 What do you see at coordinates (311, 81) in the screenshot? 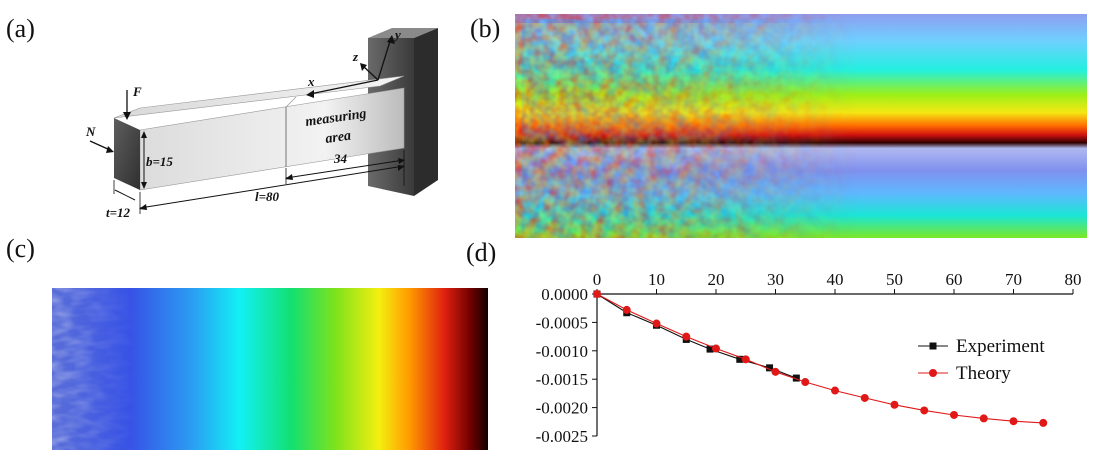
I see `x-axis-label: x` at bounding box center [311, 81].